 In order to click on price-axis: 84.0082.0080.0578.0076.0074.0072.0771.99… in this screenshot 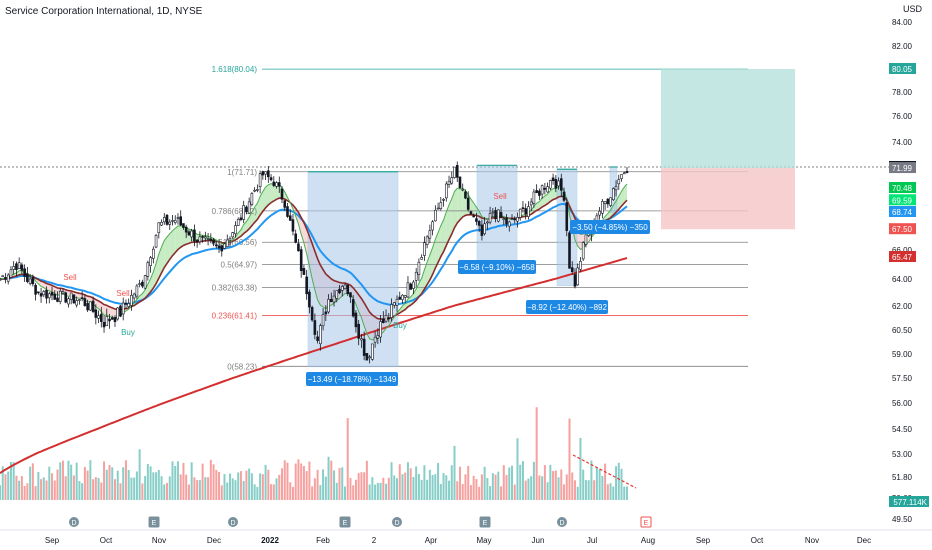, I will do `click(909, 271)`.